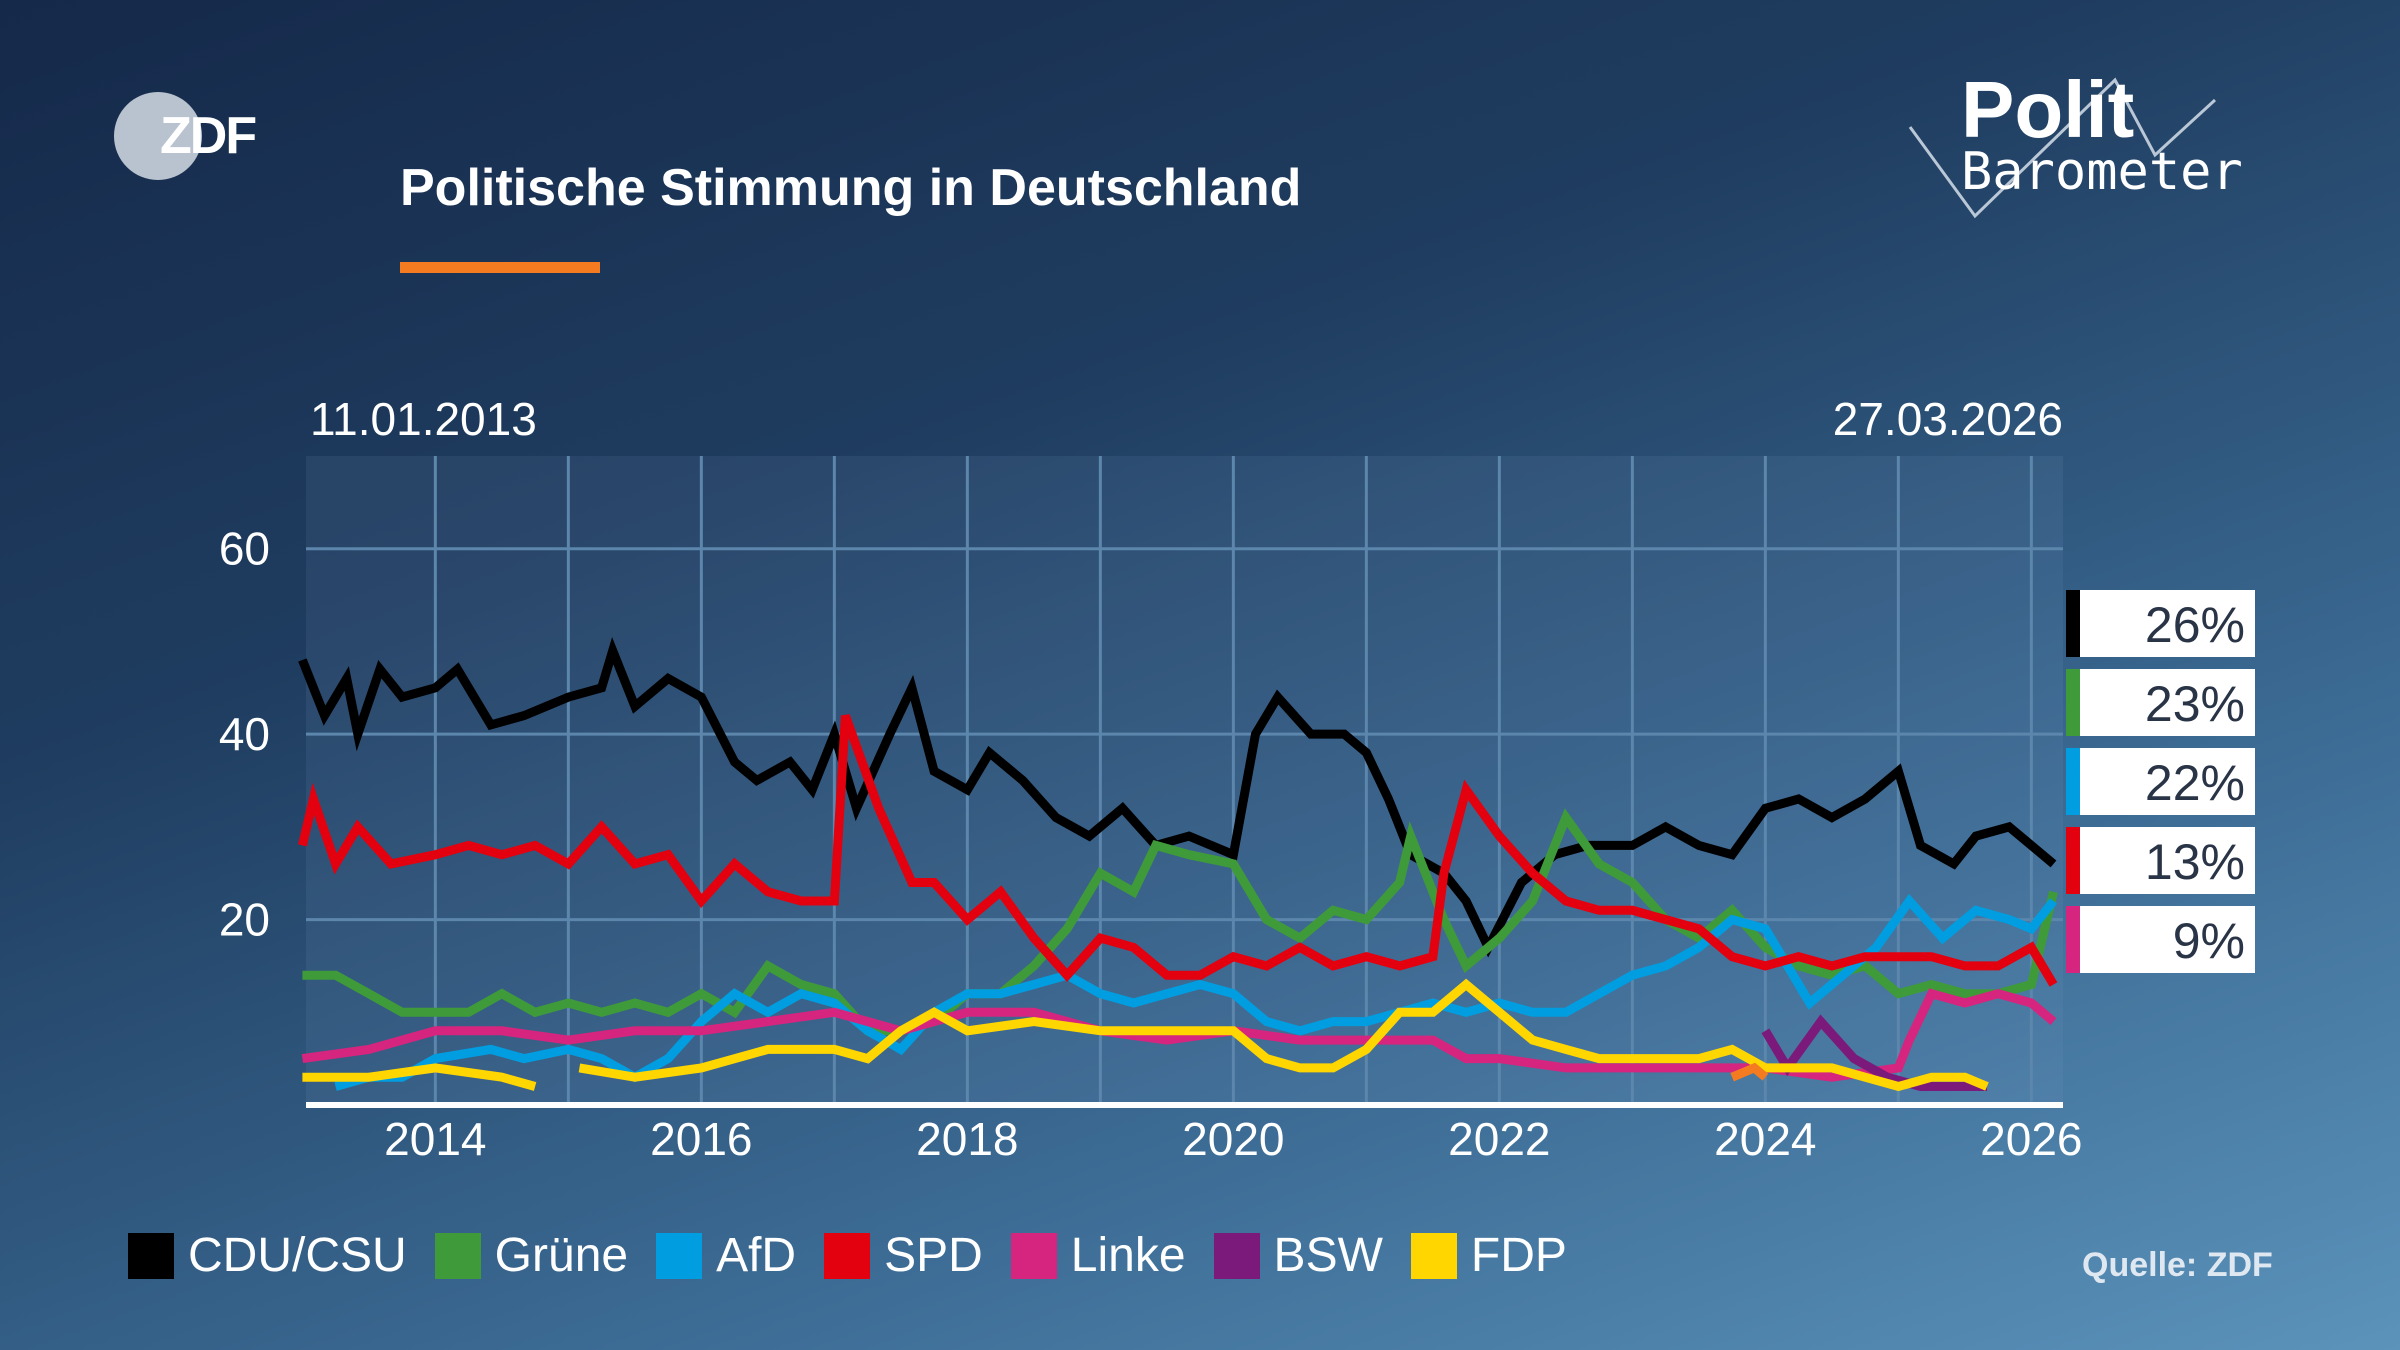  What do you see at coordinates (2177, 1265) in the screenshot?
I see `source-note: Quelle: ZDF` at bounding box center [2177, 1265].